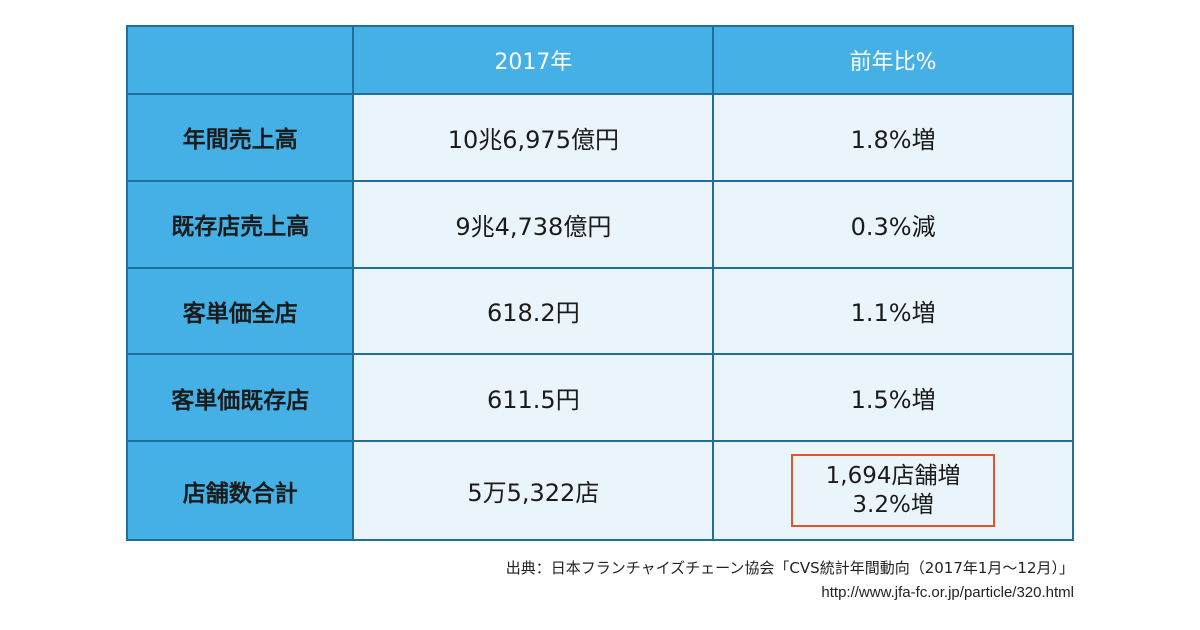  What do you see at coordinates (240, 398) in the screenshot?
I see `row-label-avg-spend-existing: 客単価既存店` at bounding box center [240, 398].